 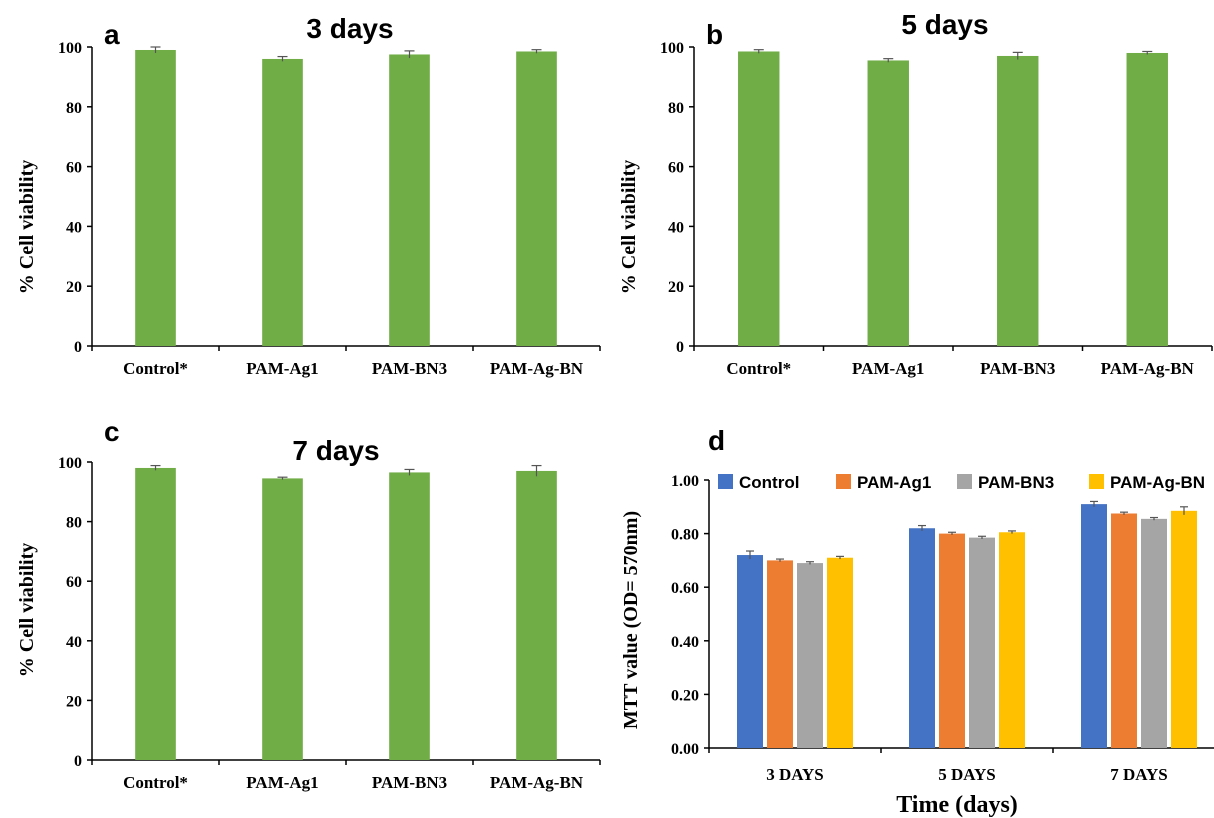 What do you see at coordinates (944, 24) in the screenshot?
I see `panel-title-b: 5 days` at bounding box center [944, 24].